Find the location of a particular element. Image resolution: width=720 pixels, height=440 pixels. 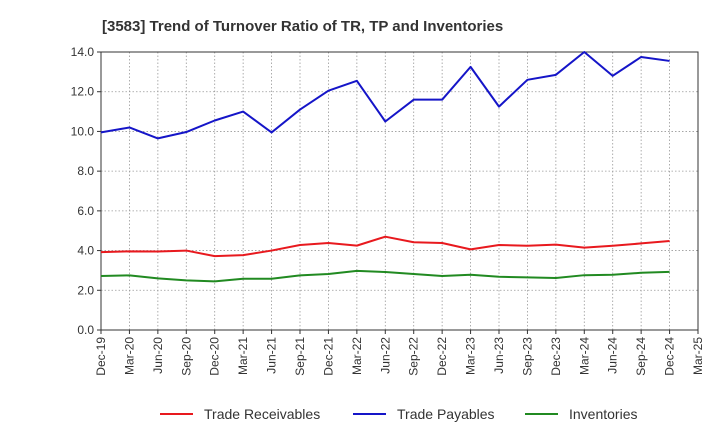

legend-label: Inventories is located at coordinates (603, 414).